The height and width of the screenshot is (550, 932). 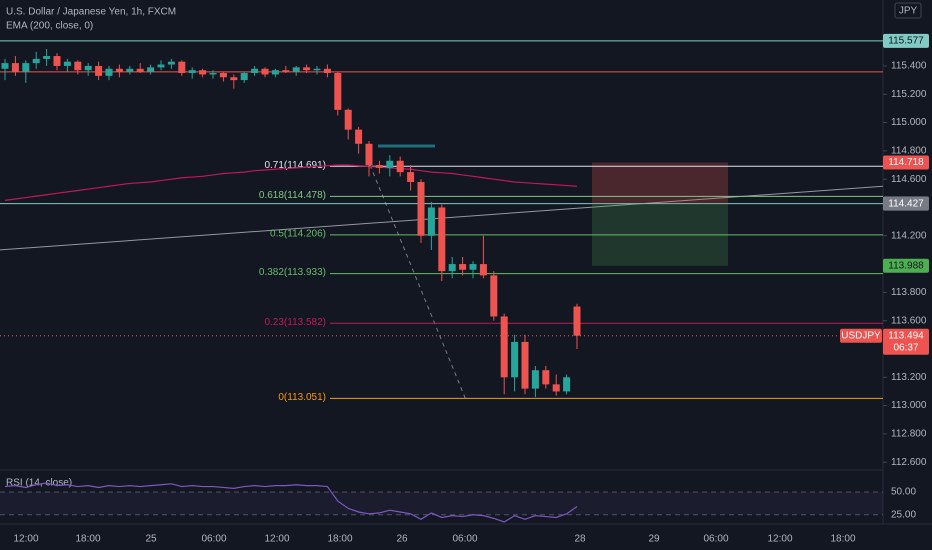 What do you see at coordinates (580, 539) in the screenshot?
I see `x-tick-label: 28` at bounding box center [580, 539].